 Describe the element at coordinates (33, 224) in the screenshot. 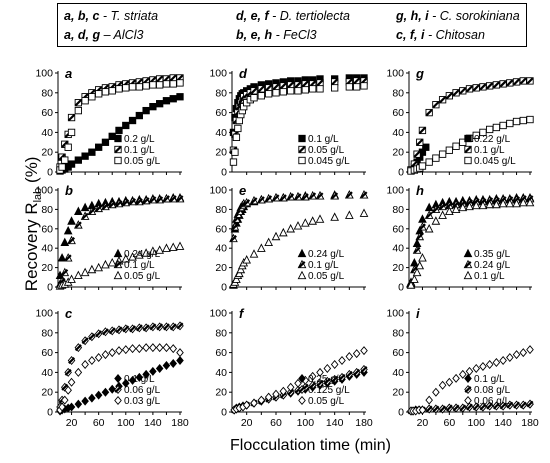

I see `y-axis-label: Recovery Rlab (%)` at that location.